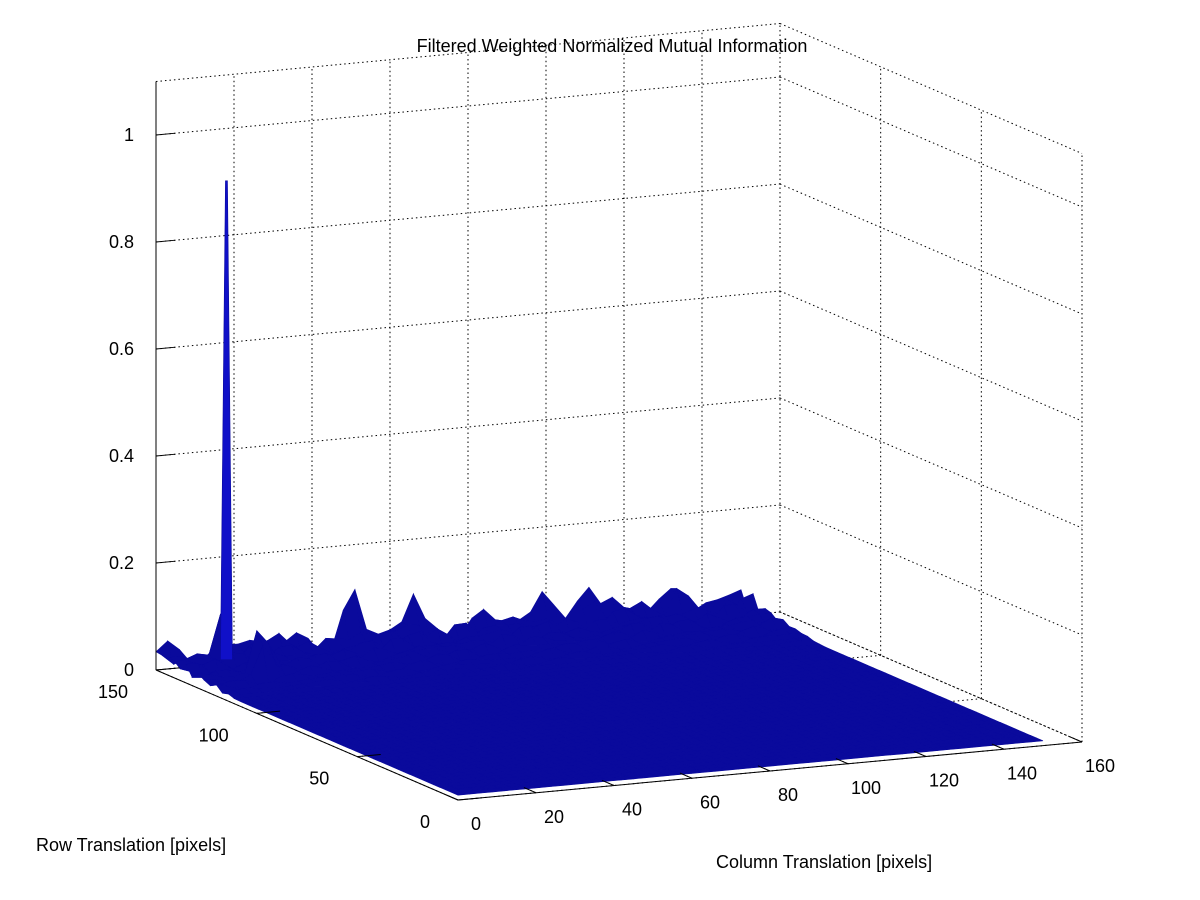 The image size is (1200, 900). Describe the element at coordinates (1034, 740) in the screenshot. I see `surface-patch` at that location.